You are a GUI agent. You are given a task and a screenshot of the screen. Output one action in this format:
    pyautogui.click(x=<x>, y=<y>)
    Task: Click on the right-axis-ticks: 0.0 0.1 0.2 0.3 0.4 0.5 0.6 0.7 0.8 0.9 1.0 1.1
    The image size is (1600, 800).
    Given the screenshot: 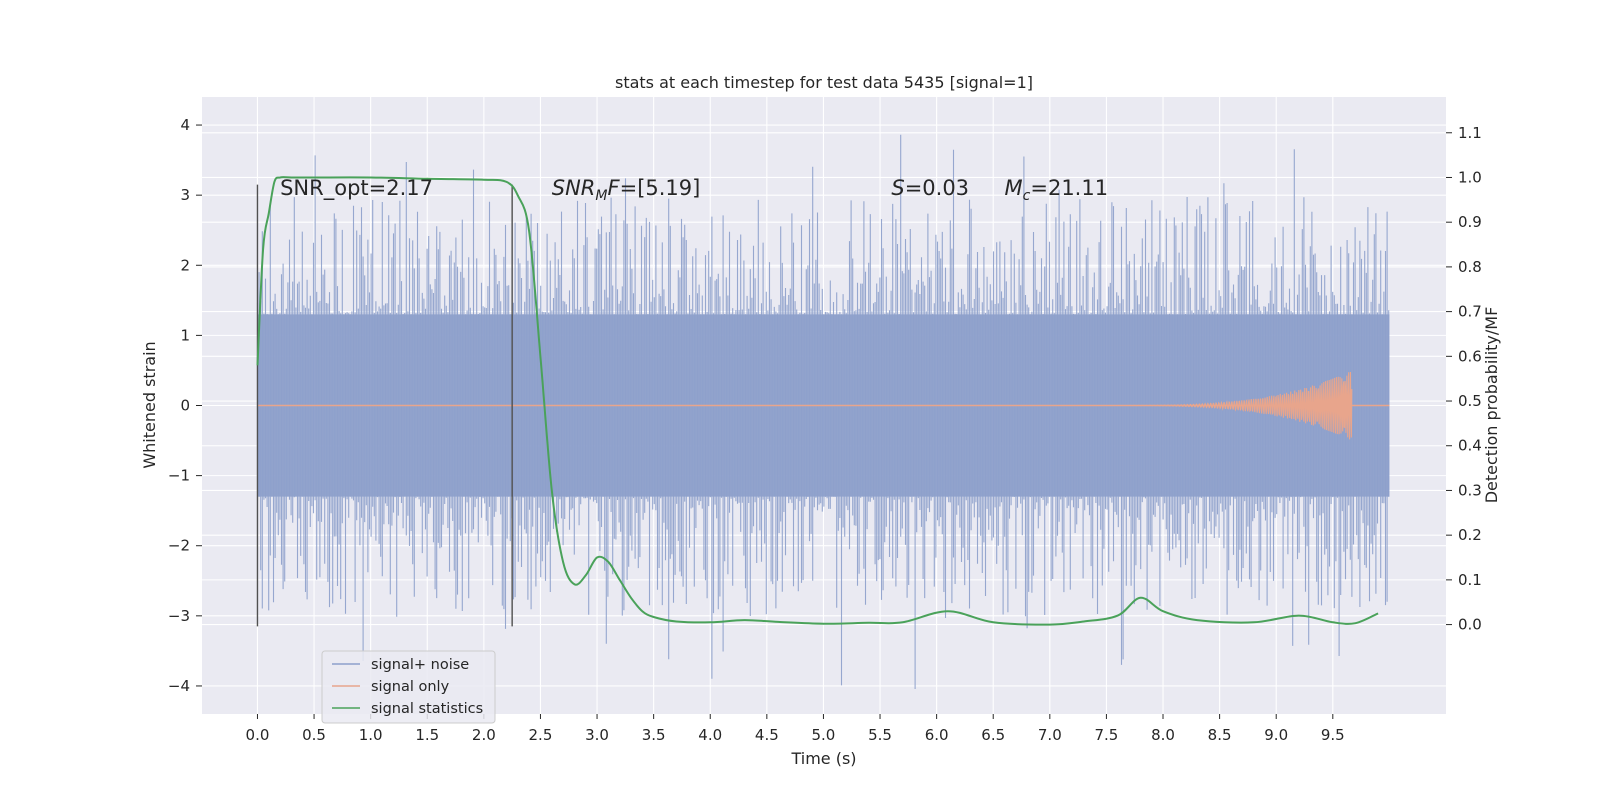 What is the action you would take?
    pyautogui.click(x=1464, y=379)
    